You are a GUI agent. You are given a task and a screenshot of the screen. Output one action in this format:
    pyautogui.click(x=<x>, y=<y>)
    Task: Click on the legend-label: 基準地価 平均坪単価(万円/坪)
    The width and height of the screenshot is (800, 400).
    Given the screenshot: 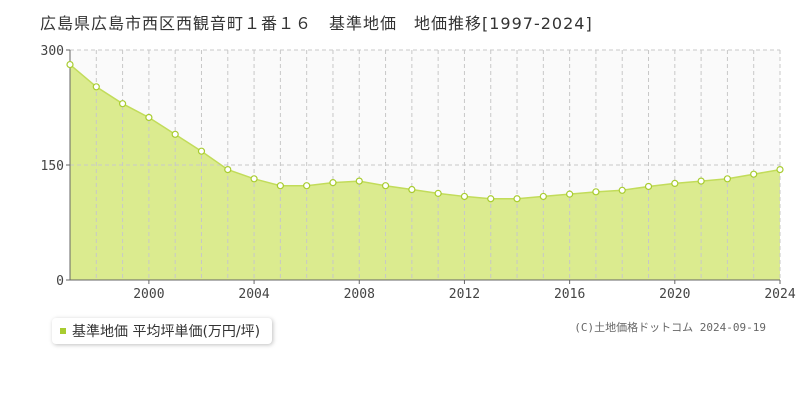 What is the action you would take?
    pyautogui.click(x=166, y=332)
    